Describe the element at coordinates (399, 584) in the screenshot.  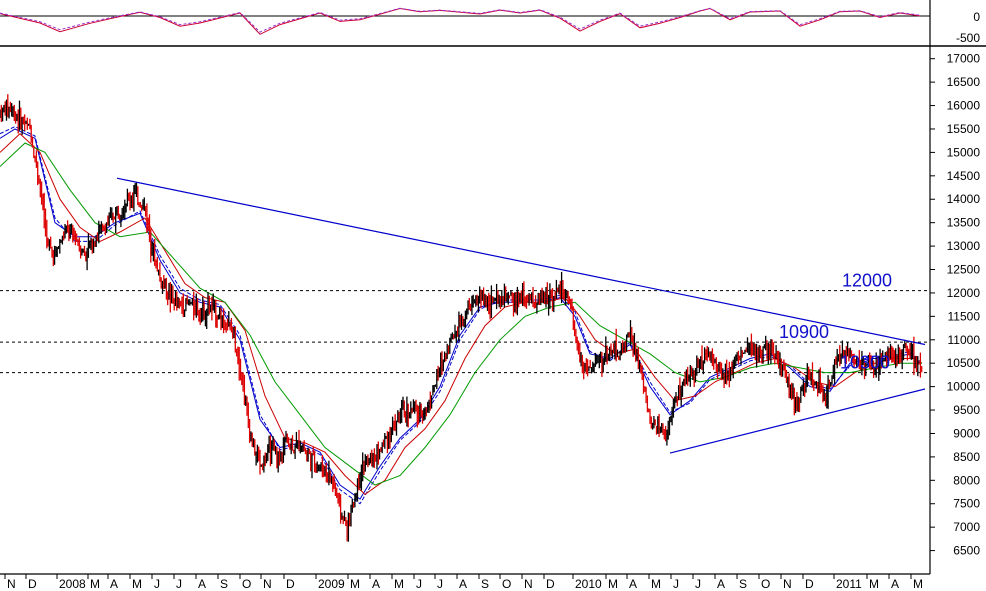
I see `x-label-16: M` at that location.